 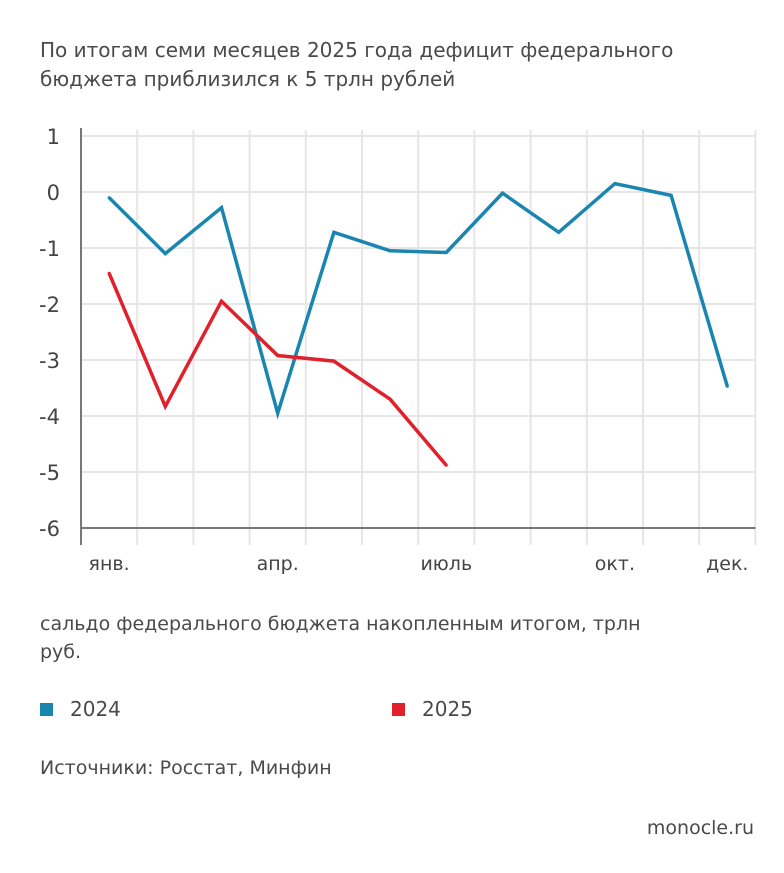 I want to click on y-tick-label: -2, so click(x=49, y=305).